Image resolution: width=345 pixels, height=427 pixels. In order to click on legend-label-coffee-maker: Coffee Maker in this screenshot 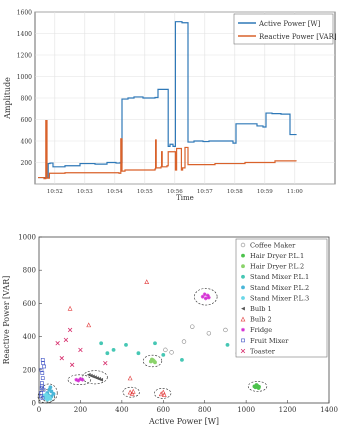, I will do `click(273, 245)`.